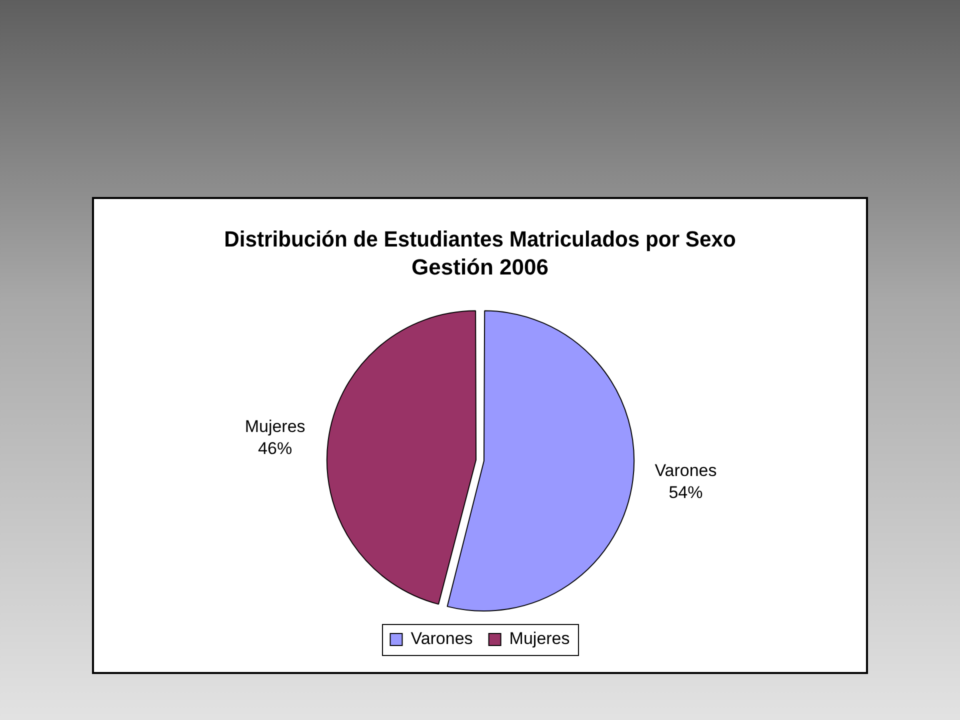 The width and height of the screenshot is (960, 720). What do you see at coordinates (441, 638) in the screenshot?
I see `legend-label: Varones` at bounding box center [441, 638].